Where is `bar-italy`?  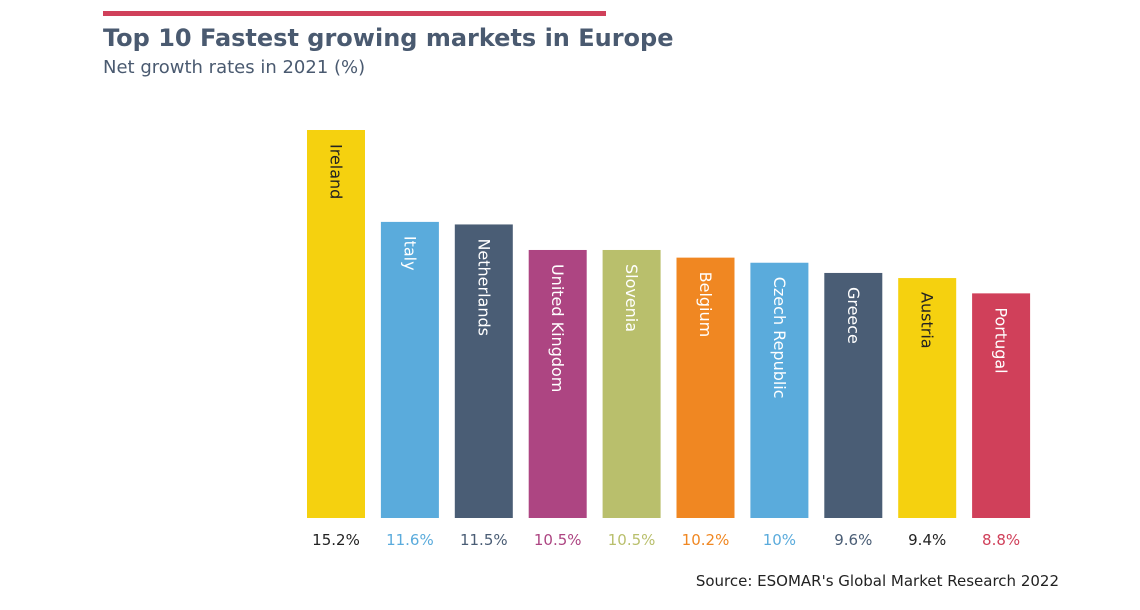
bar-italy is located at coordinates (409, 370).